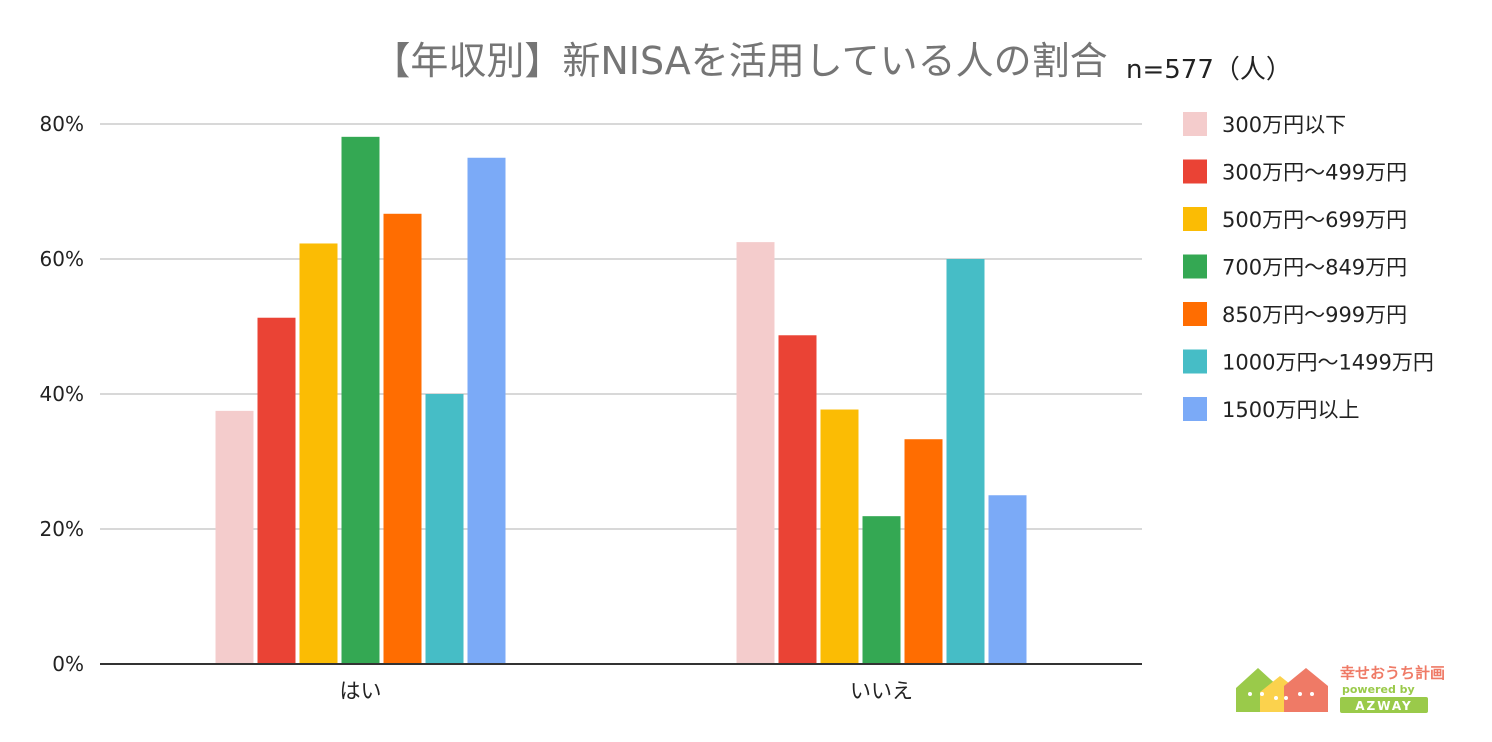 The width and height of the screenshot is (1492, 742). What do you see at coordinates (1209, 70) in the screenshot?
I see `sample-size-note: n=577（人）` at bounding box center [1209, 70].